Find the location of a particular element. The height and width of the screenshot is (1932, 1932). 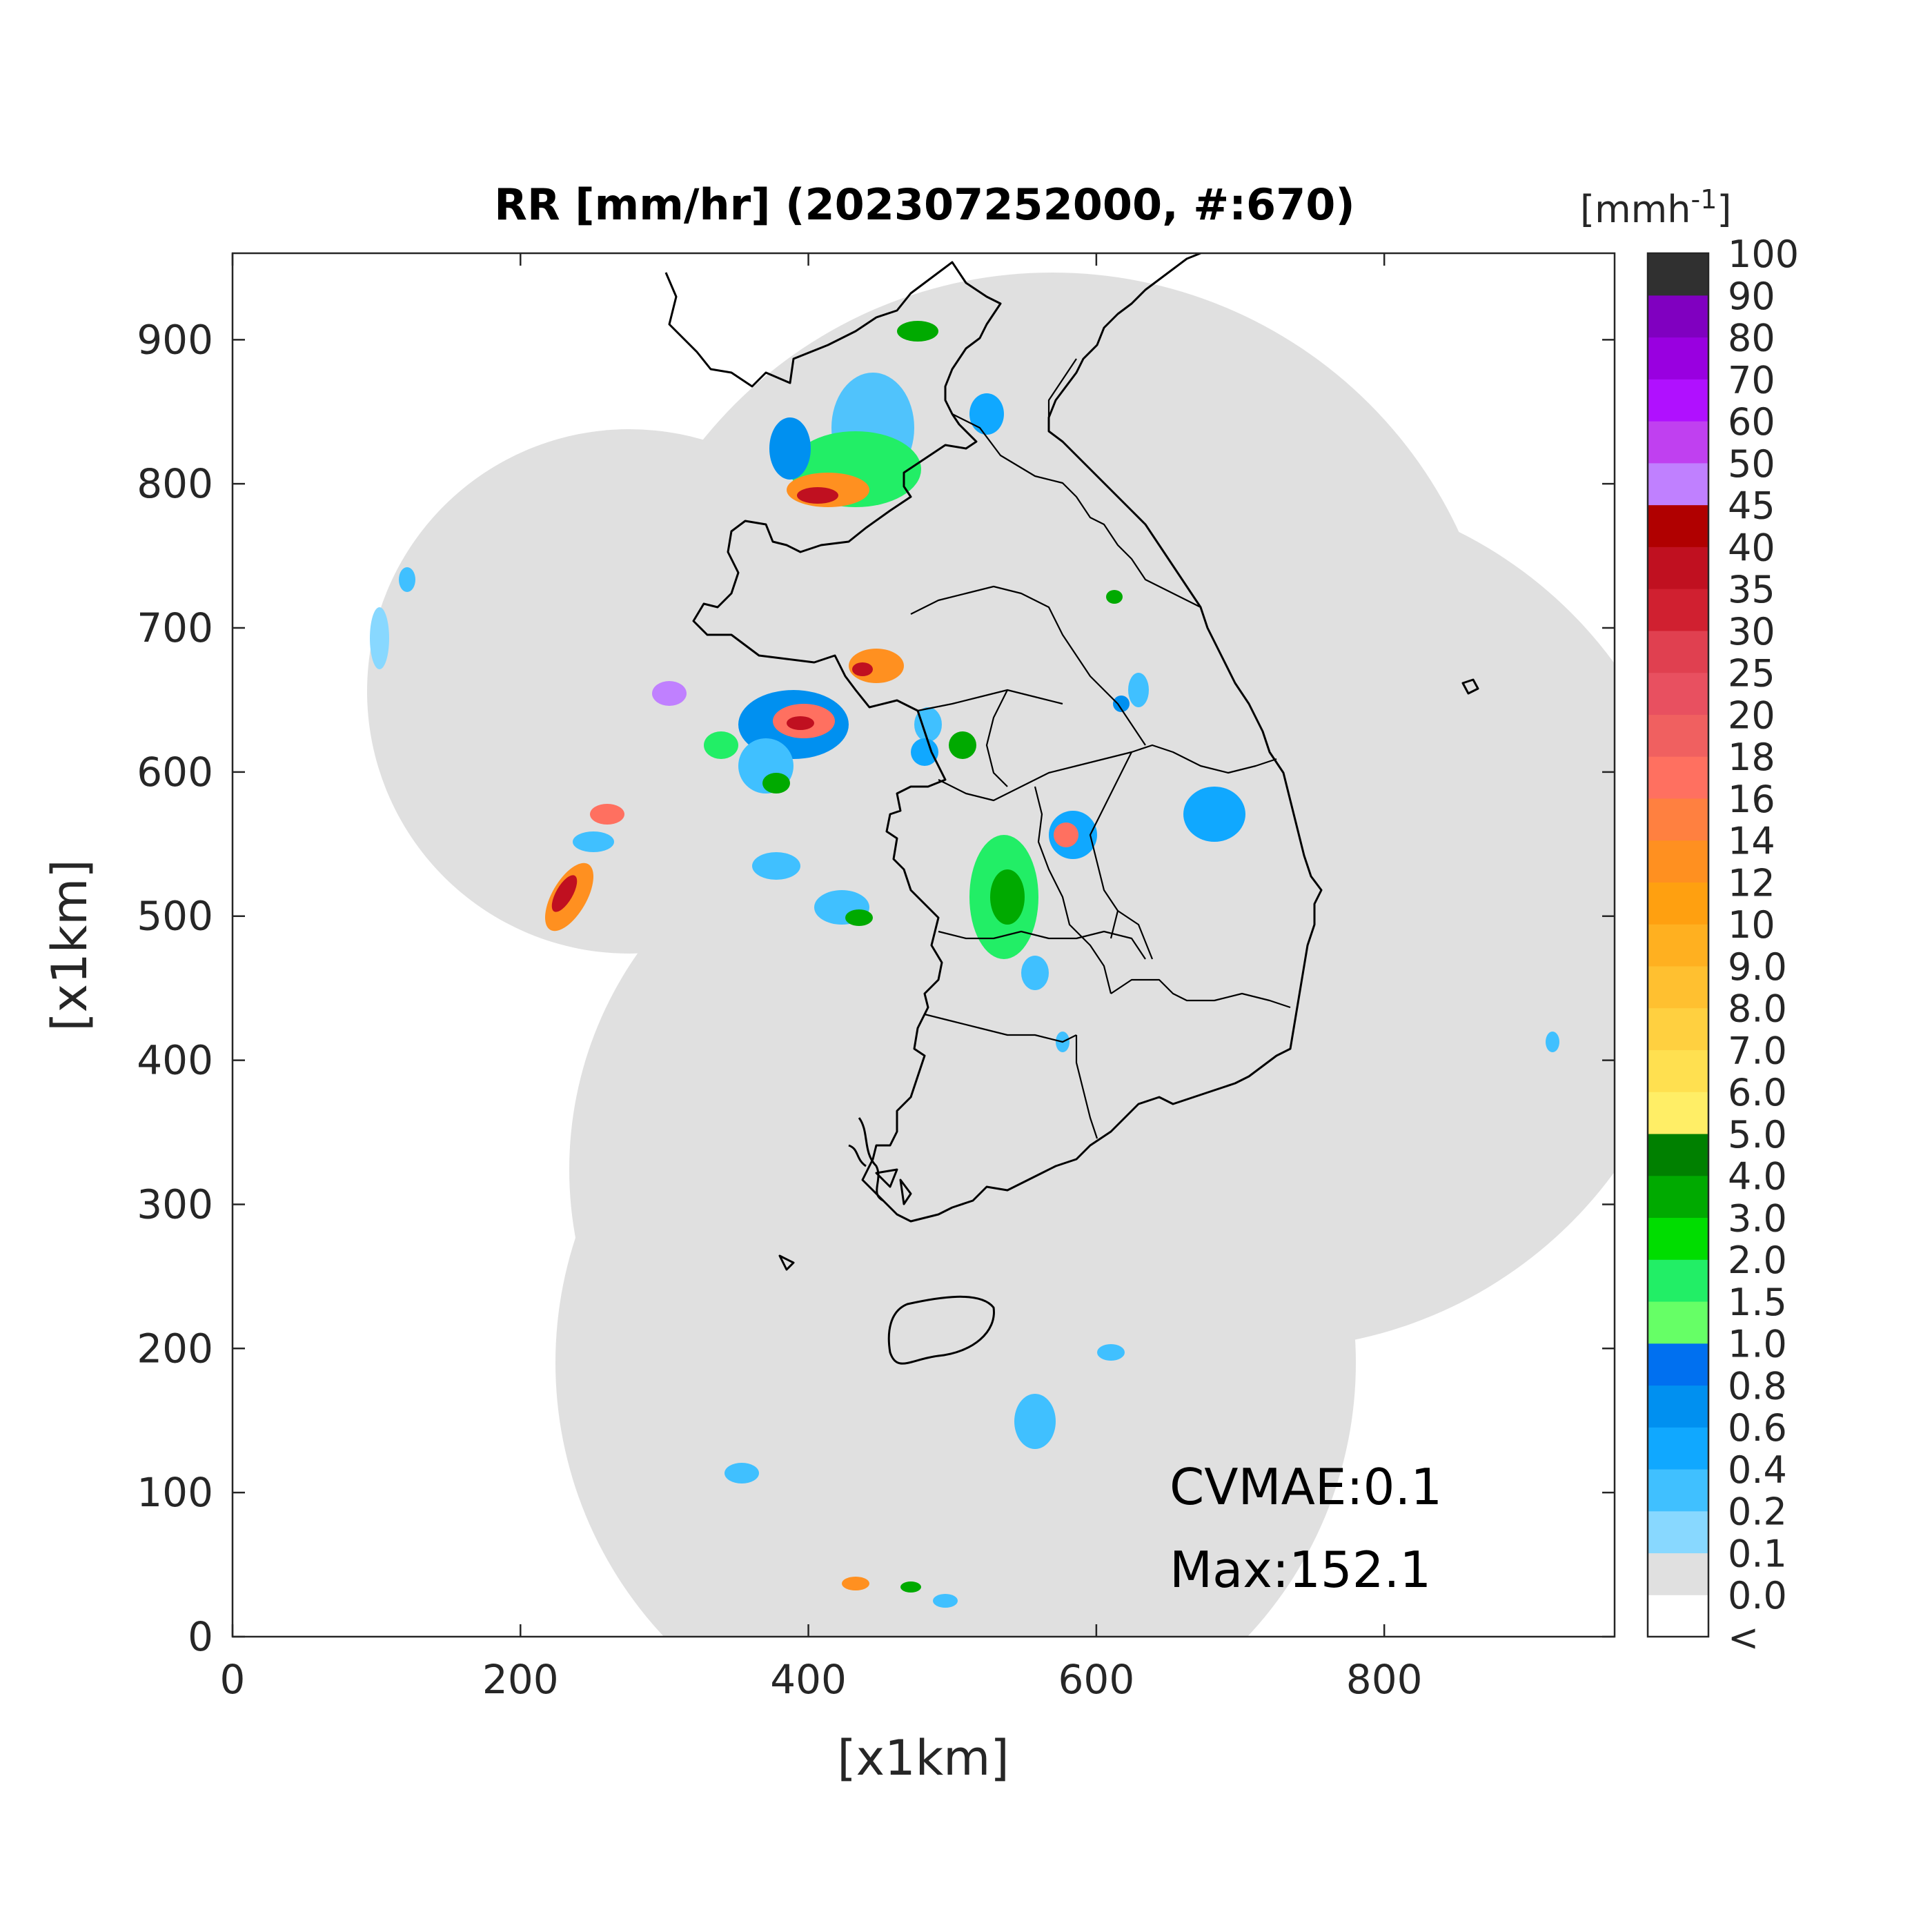

y-tick-label: 0 is located at coordinates (200, 1636).